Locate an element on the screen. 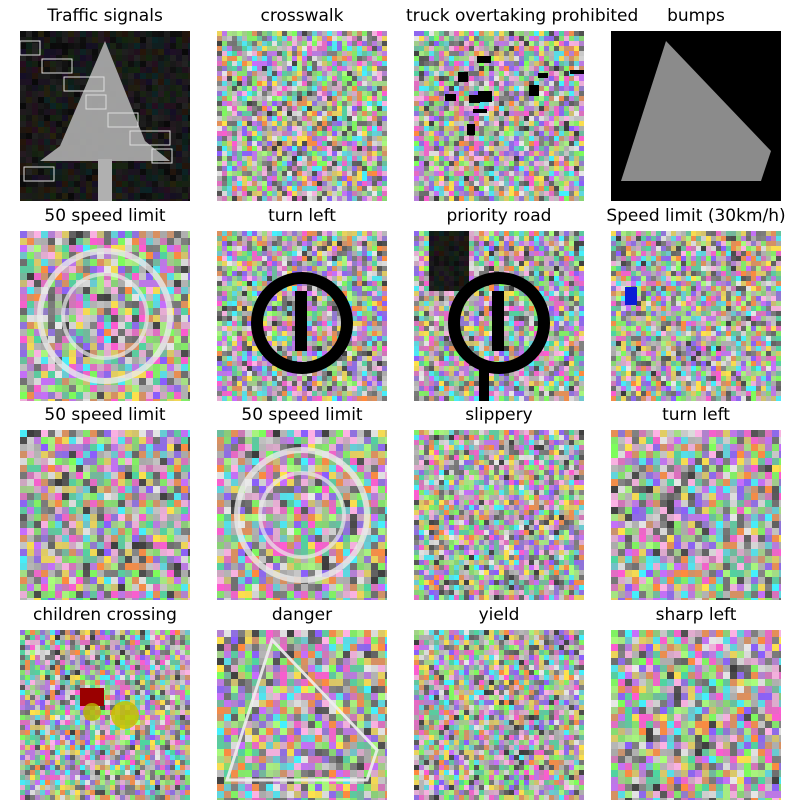  tile-title: danger is located at coordinates (302, 615).